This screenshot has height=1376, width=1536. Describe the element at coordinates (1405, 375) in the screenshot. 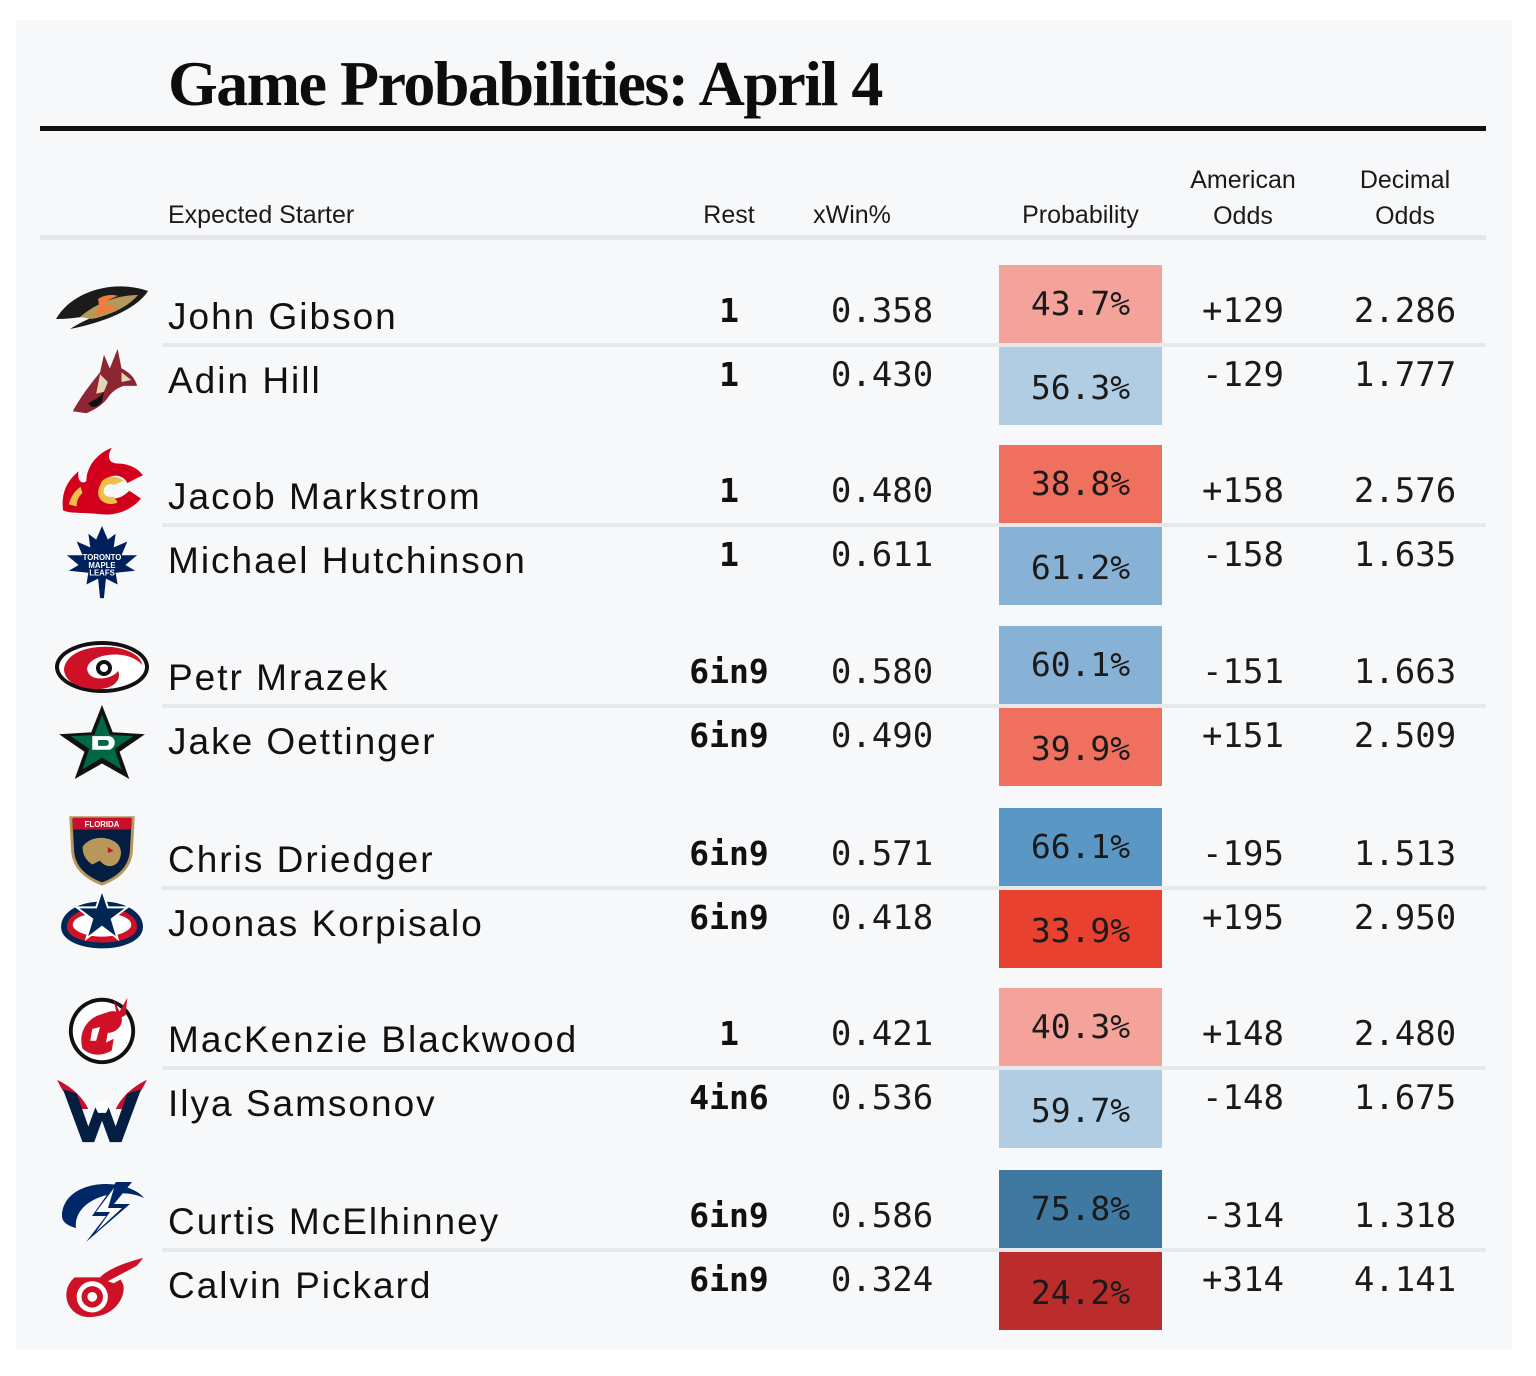

I see `decimal-odds-value: 1.777` at that location.